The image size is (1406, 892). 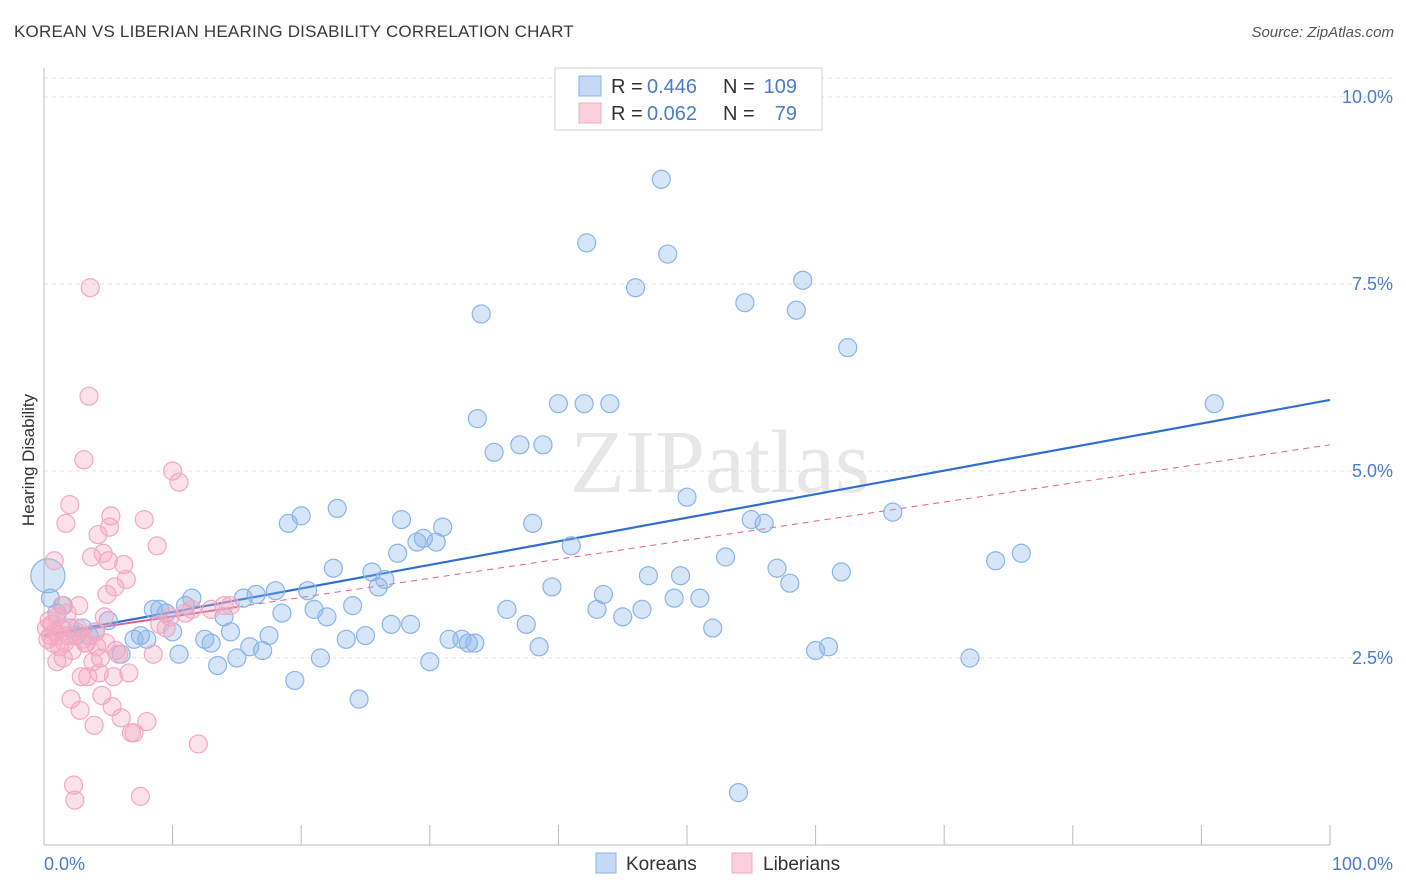 I want to click on y-axis-label: Hearing Disability, so click(x=28, y=459).